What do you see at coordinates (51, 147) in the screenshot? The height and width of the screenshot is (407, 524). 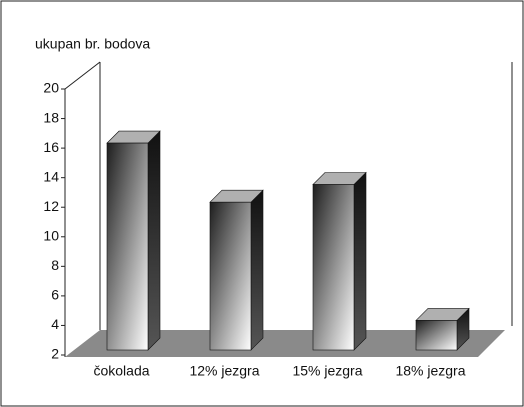 I see `y-tick-label: 16` at bounding box center [51, 147].